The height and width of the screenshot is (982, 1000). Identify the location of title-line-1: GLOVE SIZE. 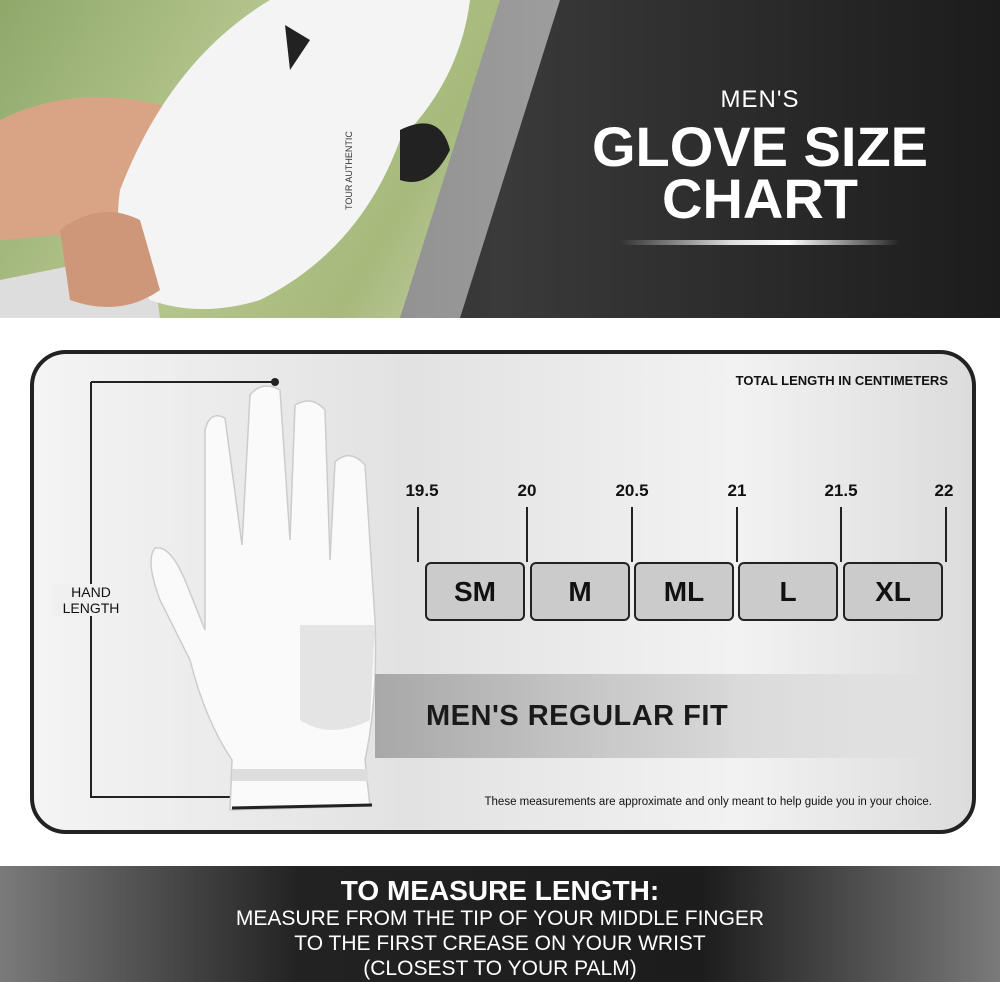
(760, 146).